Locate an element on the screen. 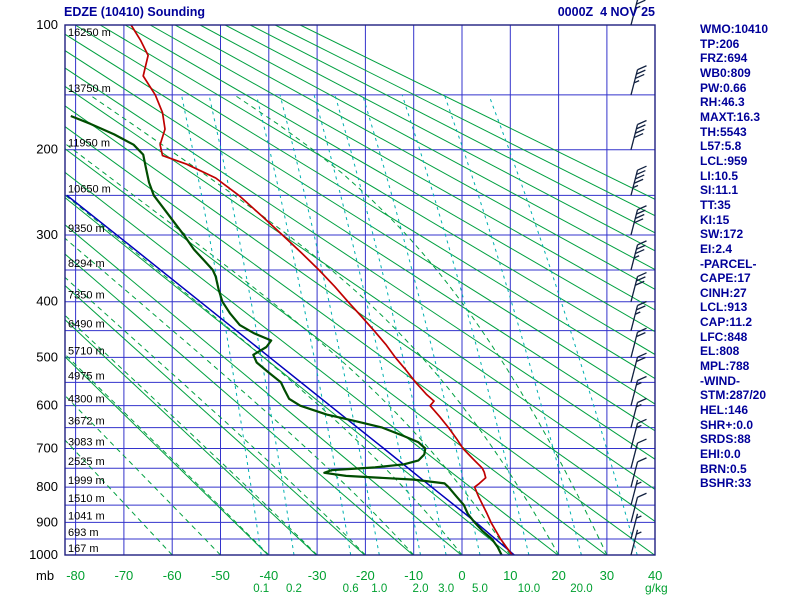  svg-text: 600 is located at coordinates (47, 405).